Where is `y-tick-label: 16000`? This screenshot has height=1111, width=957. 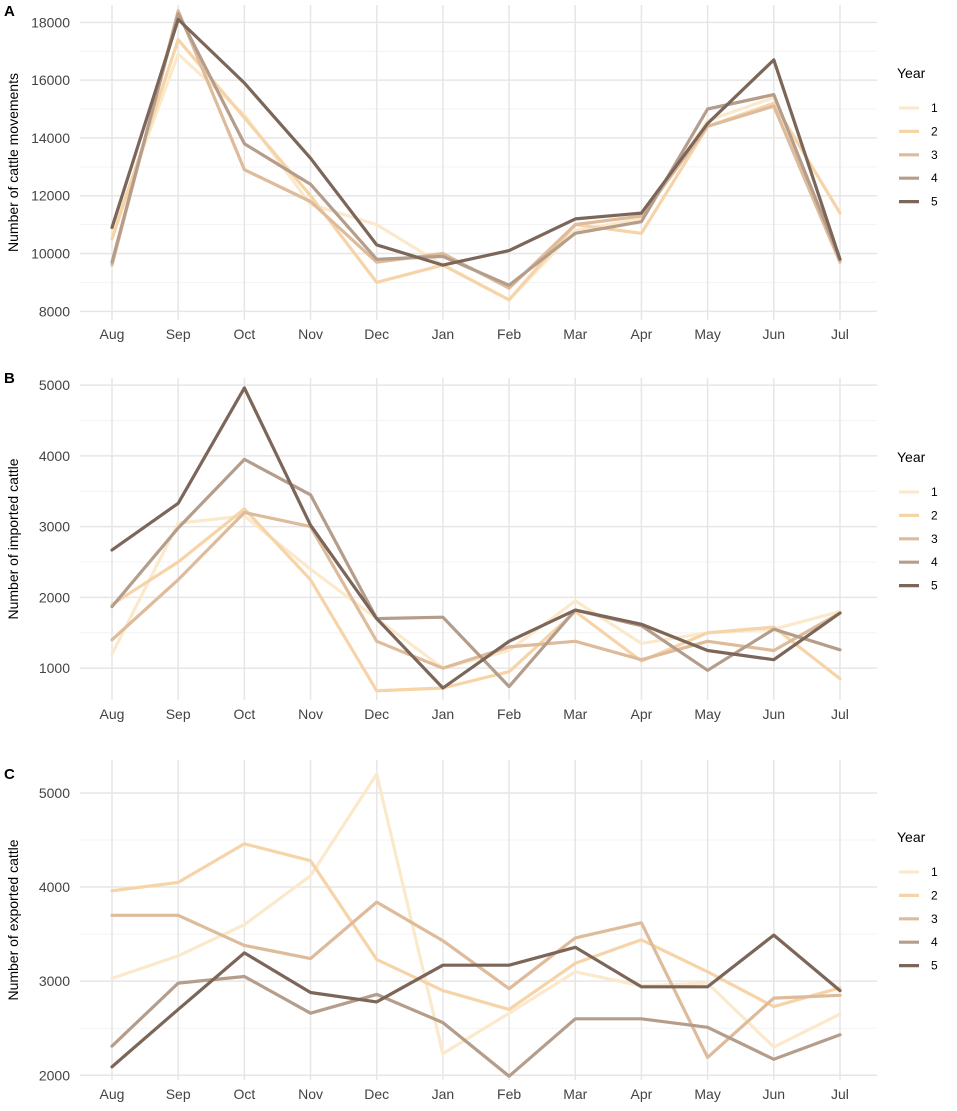 y-tick-label: 16000 is located at coordinates (50, 80).